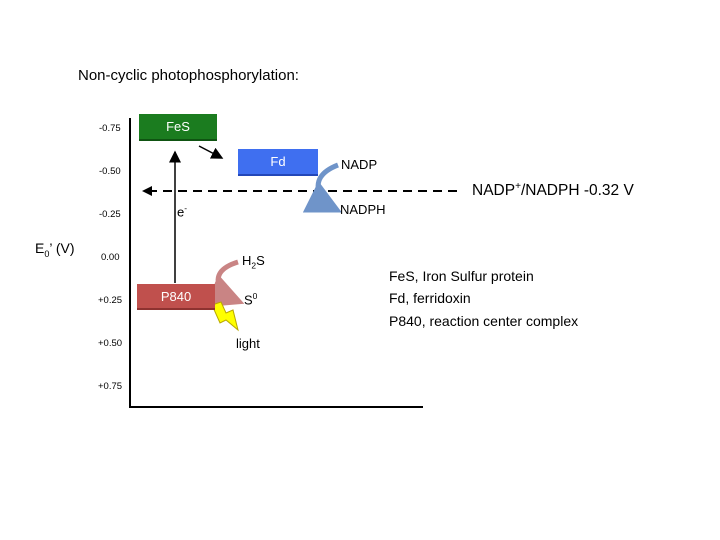  I want to click on y-tick-label: +0.25, so click(110, 300).